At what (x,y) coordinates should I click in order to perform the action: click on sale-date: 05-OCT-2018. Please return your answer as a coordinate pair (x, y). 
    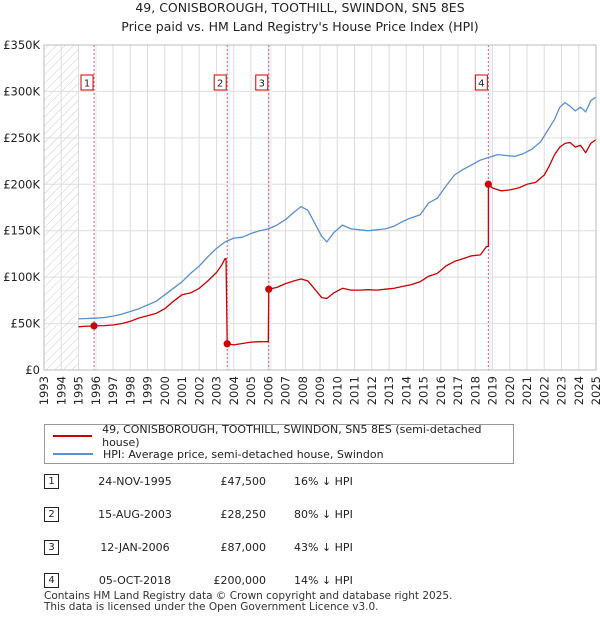
    Looking at the image, I should click on (135, 580).